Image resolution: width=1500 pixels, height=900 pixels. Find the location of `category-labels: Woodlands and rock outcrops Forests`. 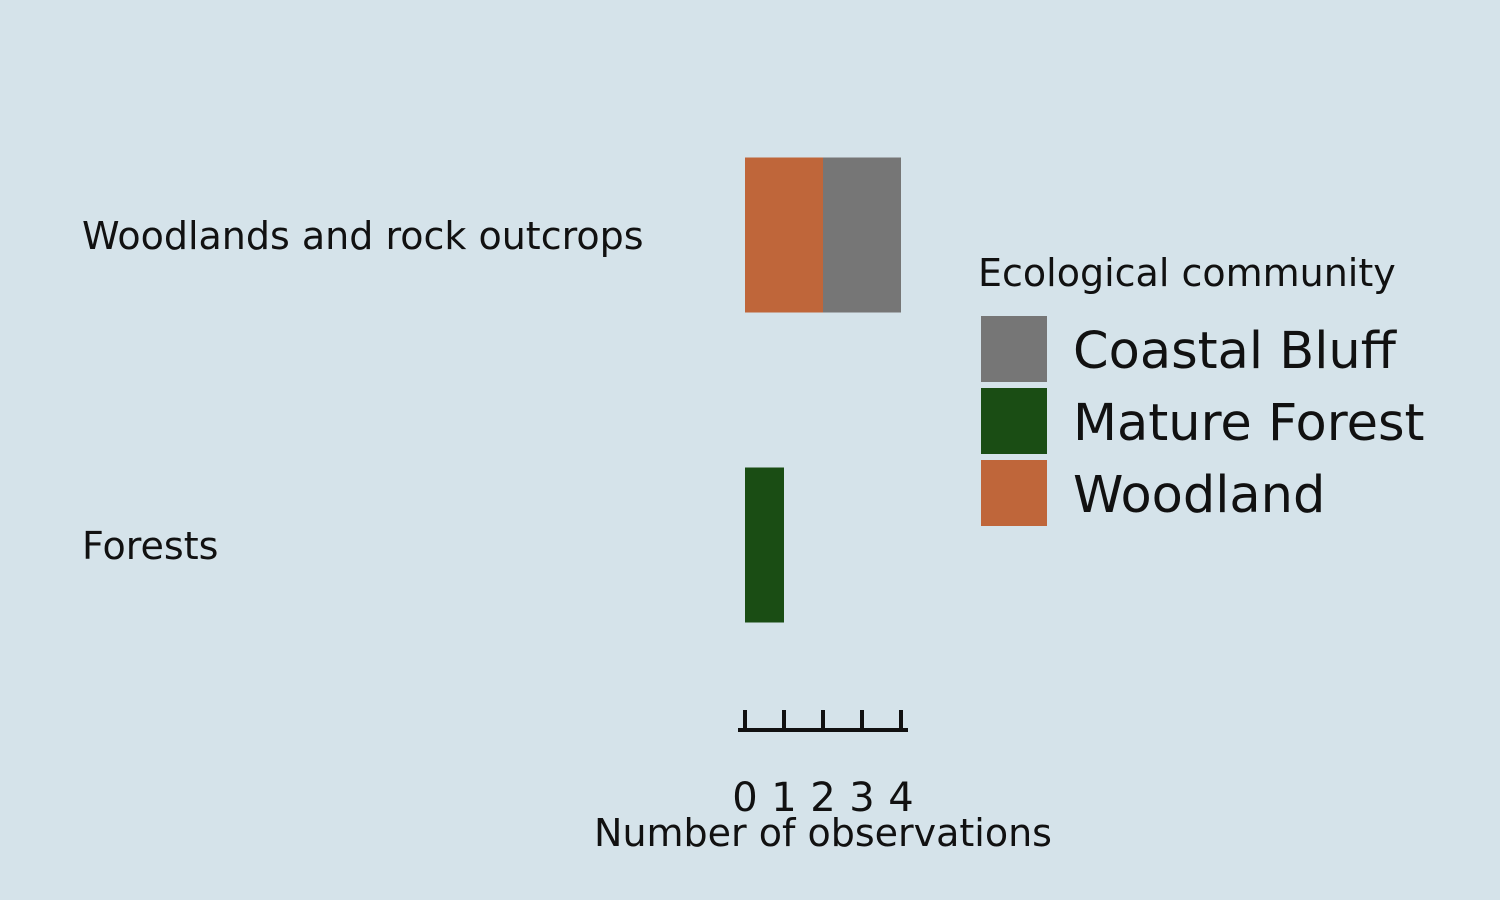

category-labels: Woodlands and rock outcrops Forests is located at coordinates (363, 391).